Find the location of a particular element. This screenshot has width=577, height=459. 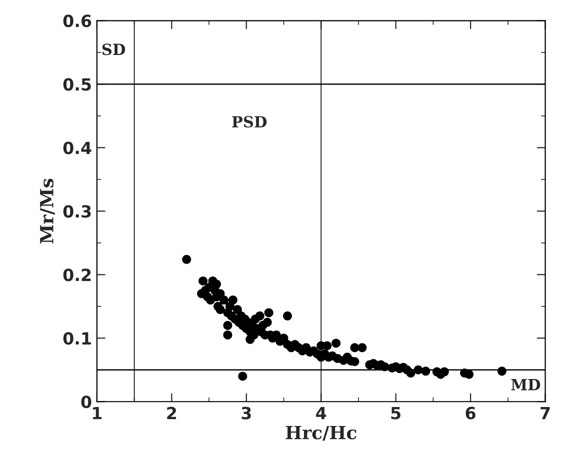

x-tick-label: 6 is located at coordinates (471, 413).